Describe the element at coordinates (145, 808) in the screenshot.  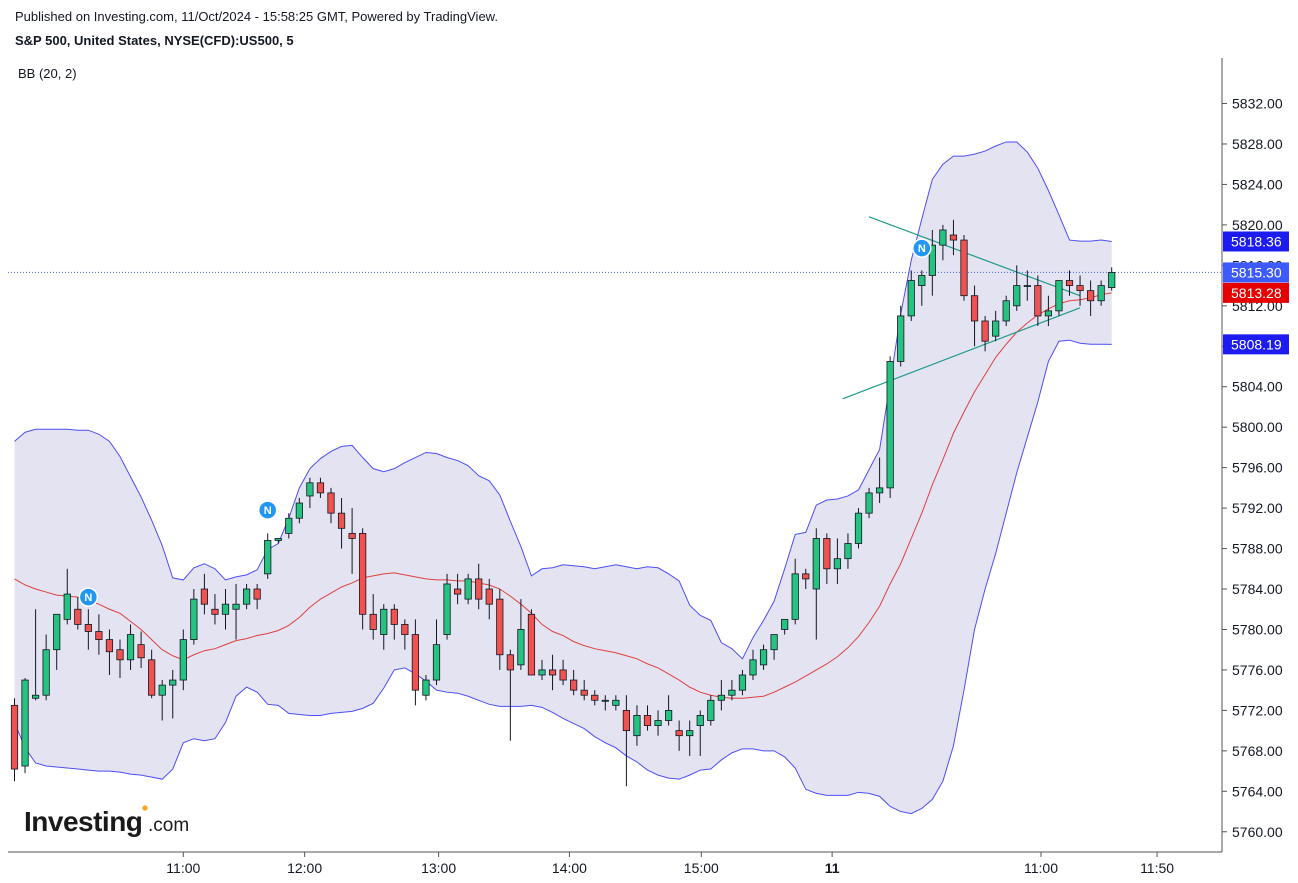
I see `logo-dot-icon` at that location.